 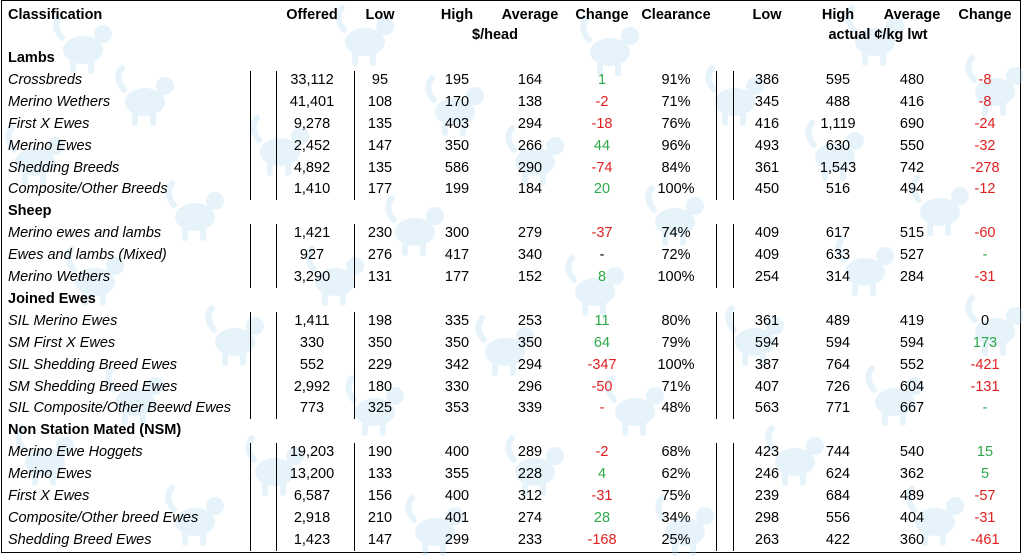 What do you see at coordinates (912, 496) in the screenshot?
I see `average-kg-cell: 489` at bounding box center [912, 496].